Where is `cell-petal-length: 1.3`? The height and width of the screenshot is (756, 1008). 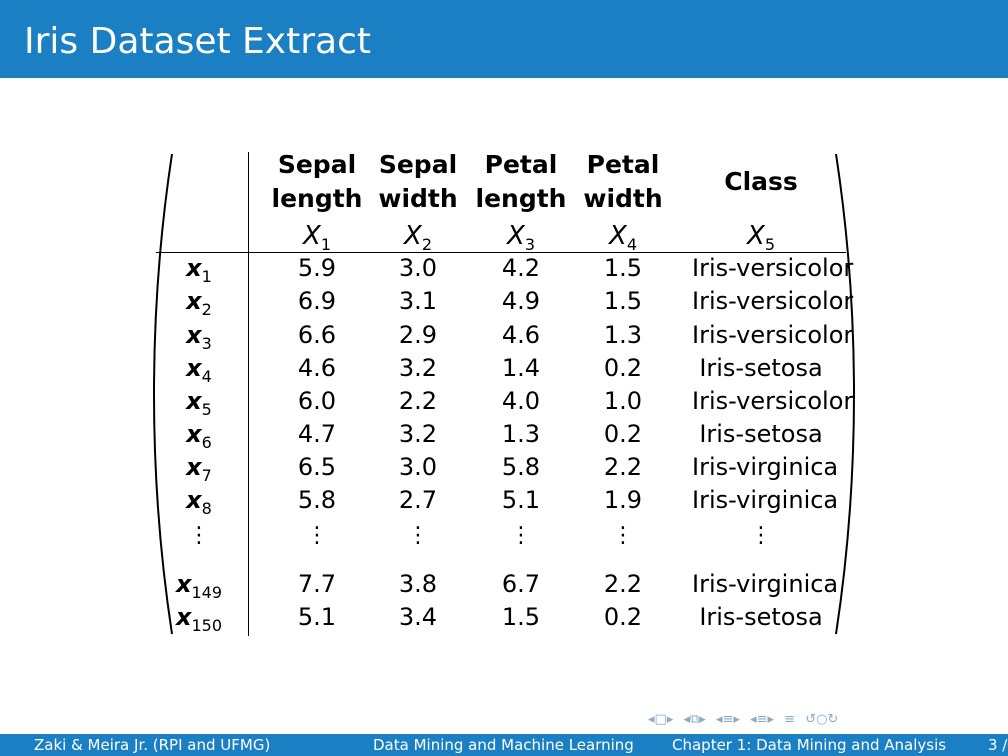
cell-petal-length: 1.3 is located at coordinates (521, 434).